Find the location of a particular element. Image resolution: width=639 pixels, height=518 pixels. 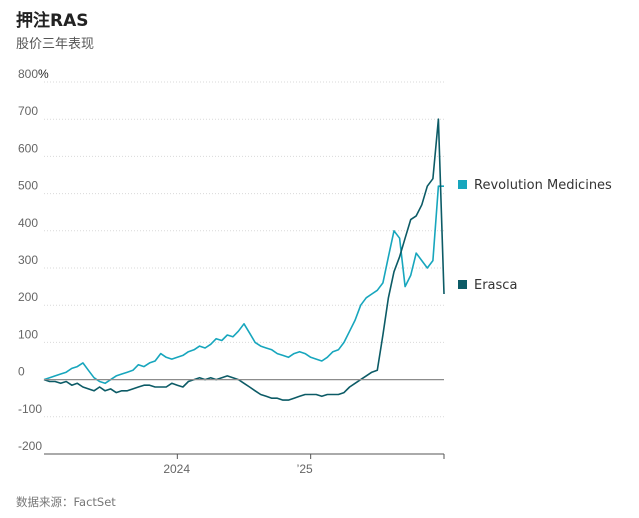

legend-item-erasca: Erasca is located at coordinates (487, 285).